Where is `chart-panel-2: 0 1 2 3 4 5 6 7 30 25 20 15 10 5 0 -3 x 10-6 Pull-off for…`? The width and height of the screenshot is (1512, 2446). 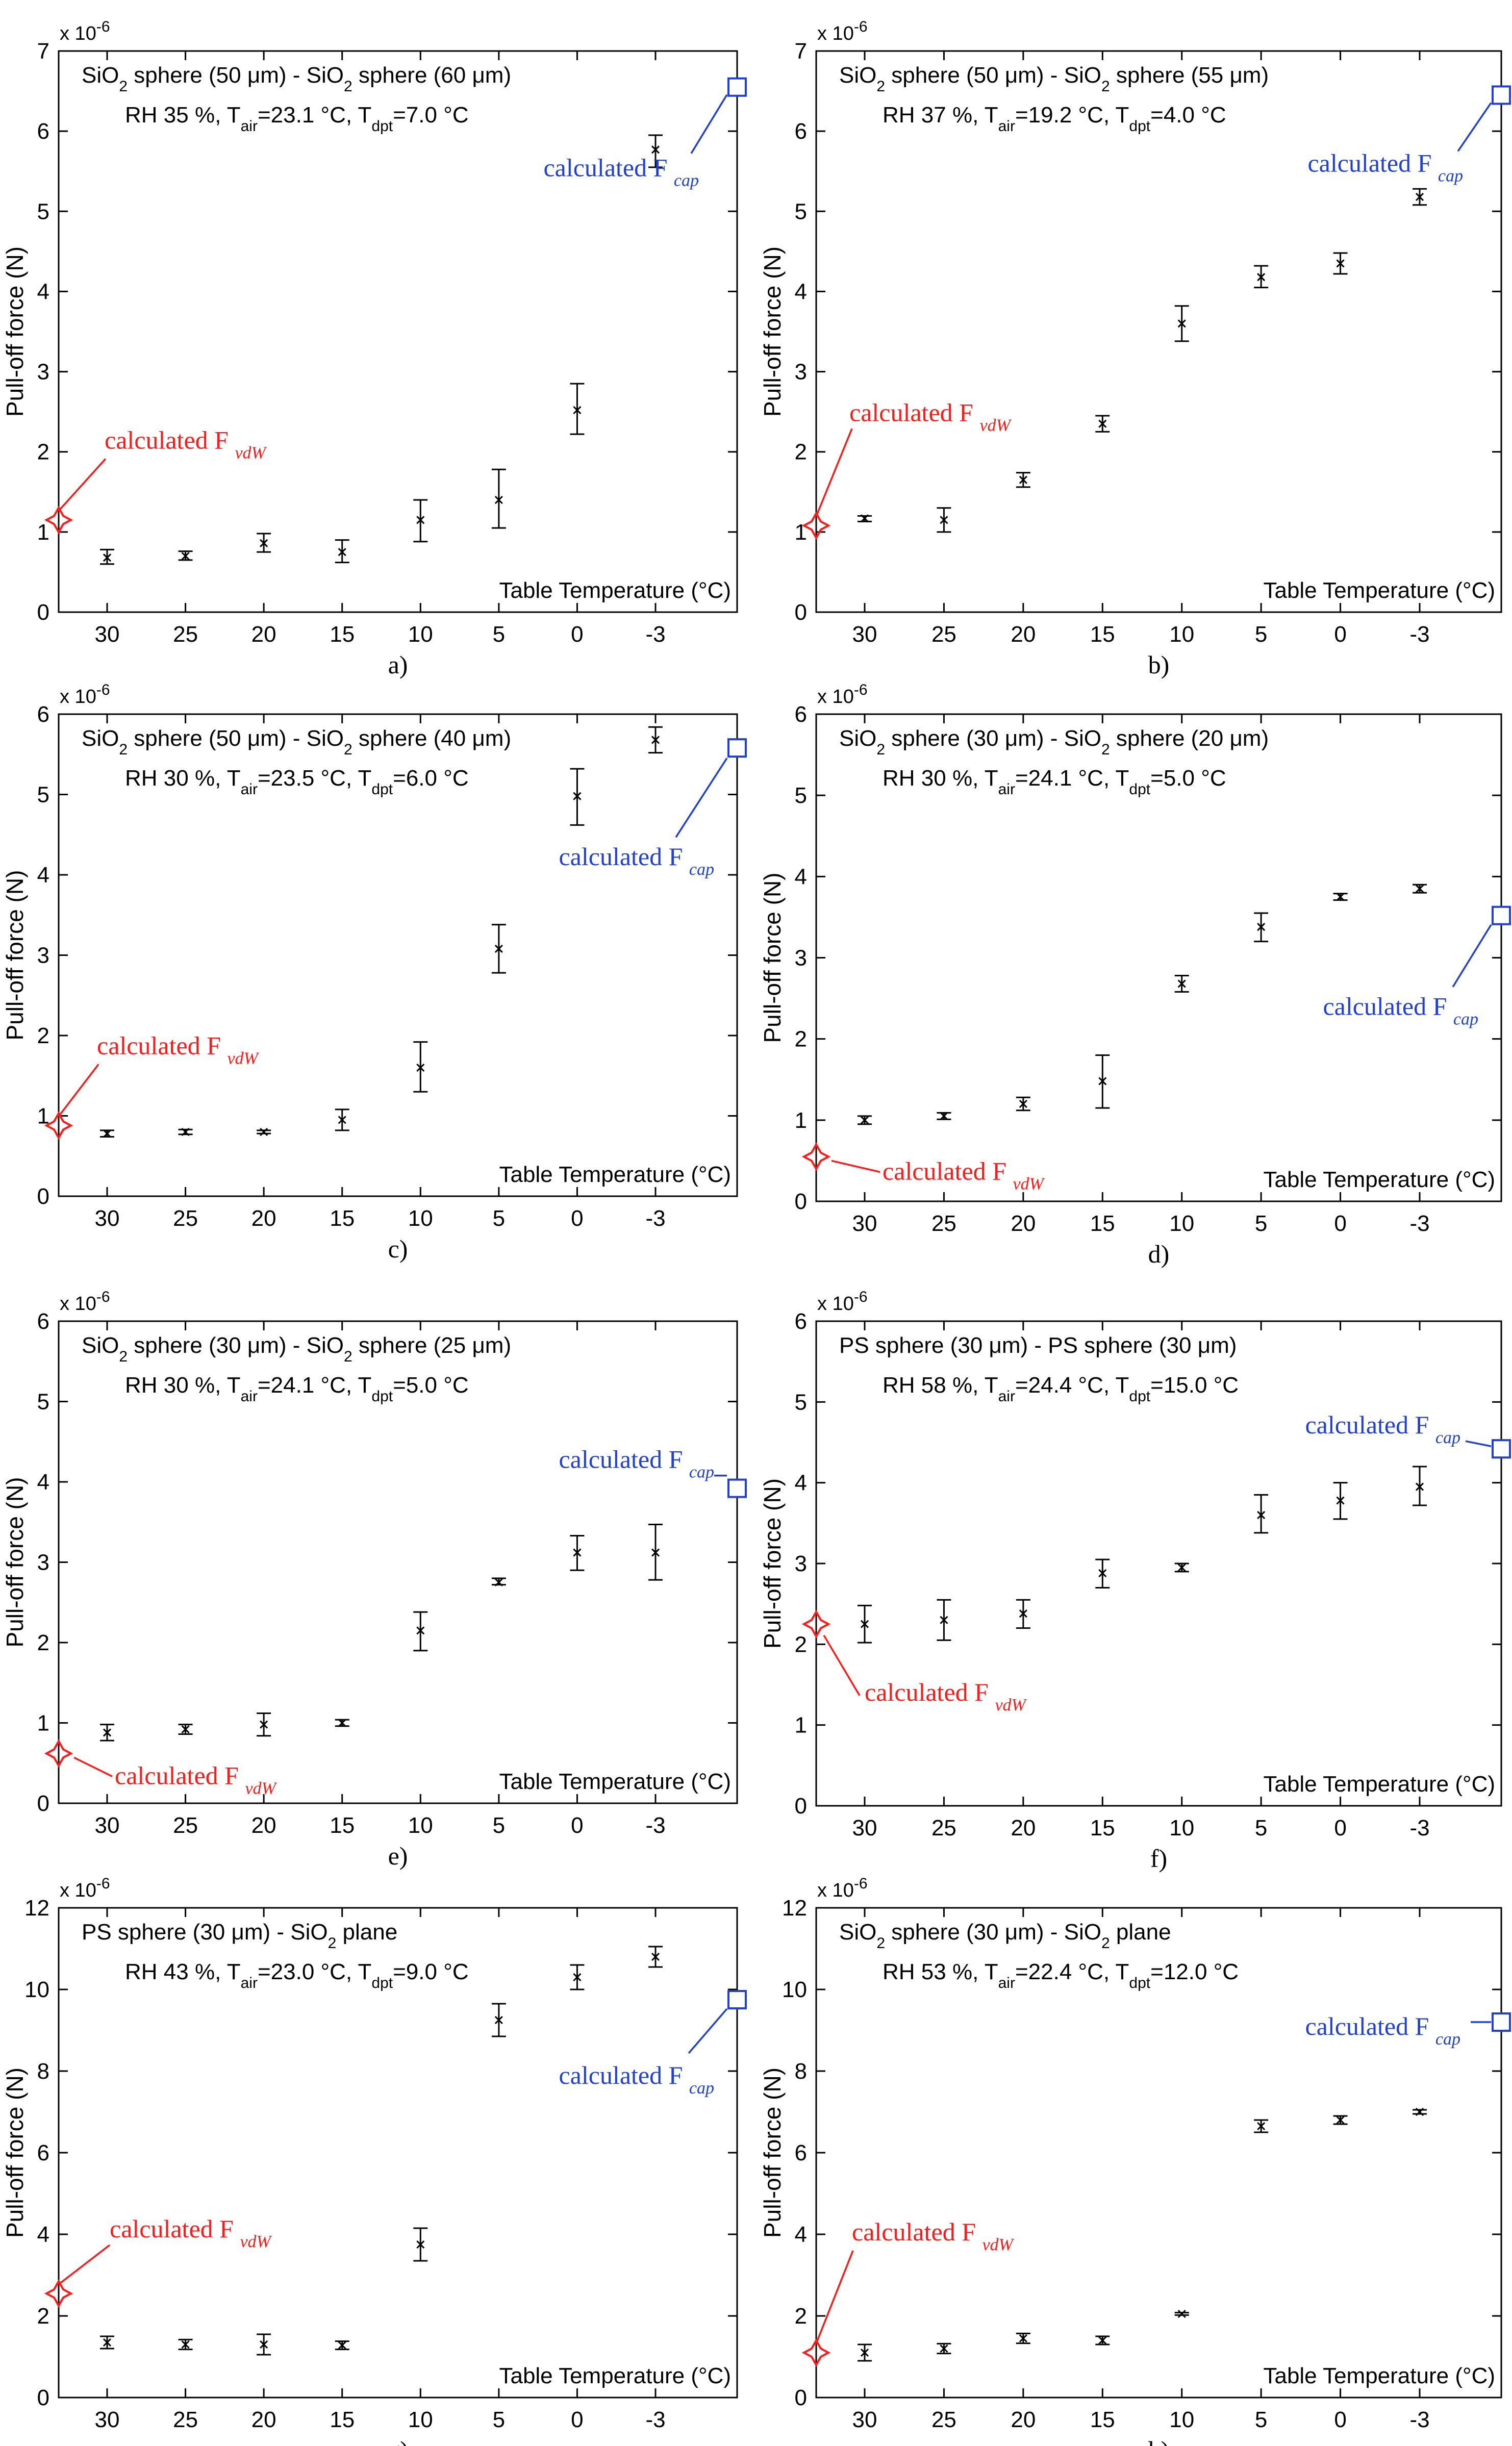
chart-panel-2: 0 1 2 3 4 5 6 7 30 25 20 15 10 5 0 -3 x 10-6 Pull-off for… is located at coordinates (1135, 348).